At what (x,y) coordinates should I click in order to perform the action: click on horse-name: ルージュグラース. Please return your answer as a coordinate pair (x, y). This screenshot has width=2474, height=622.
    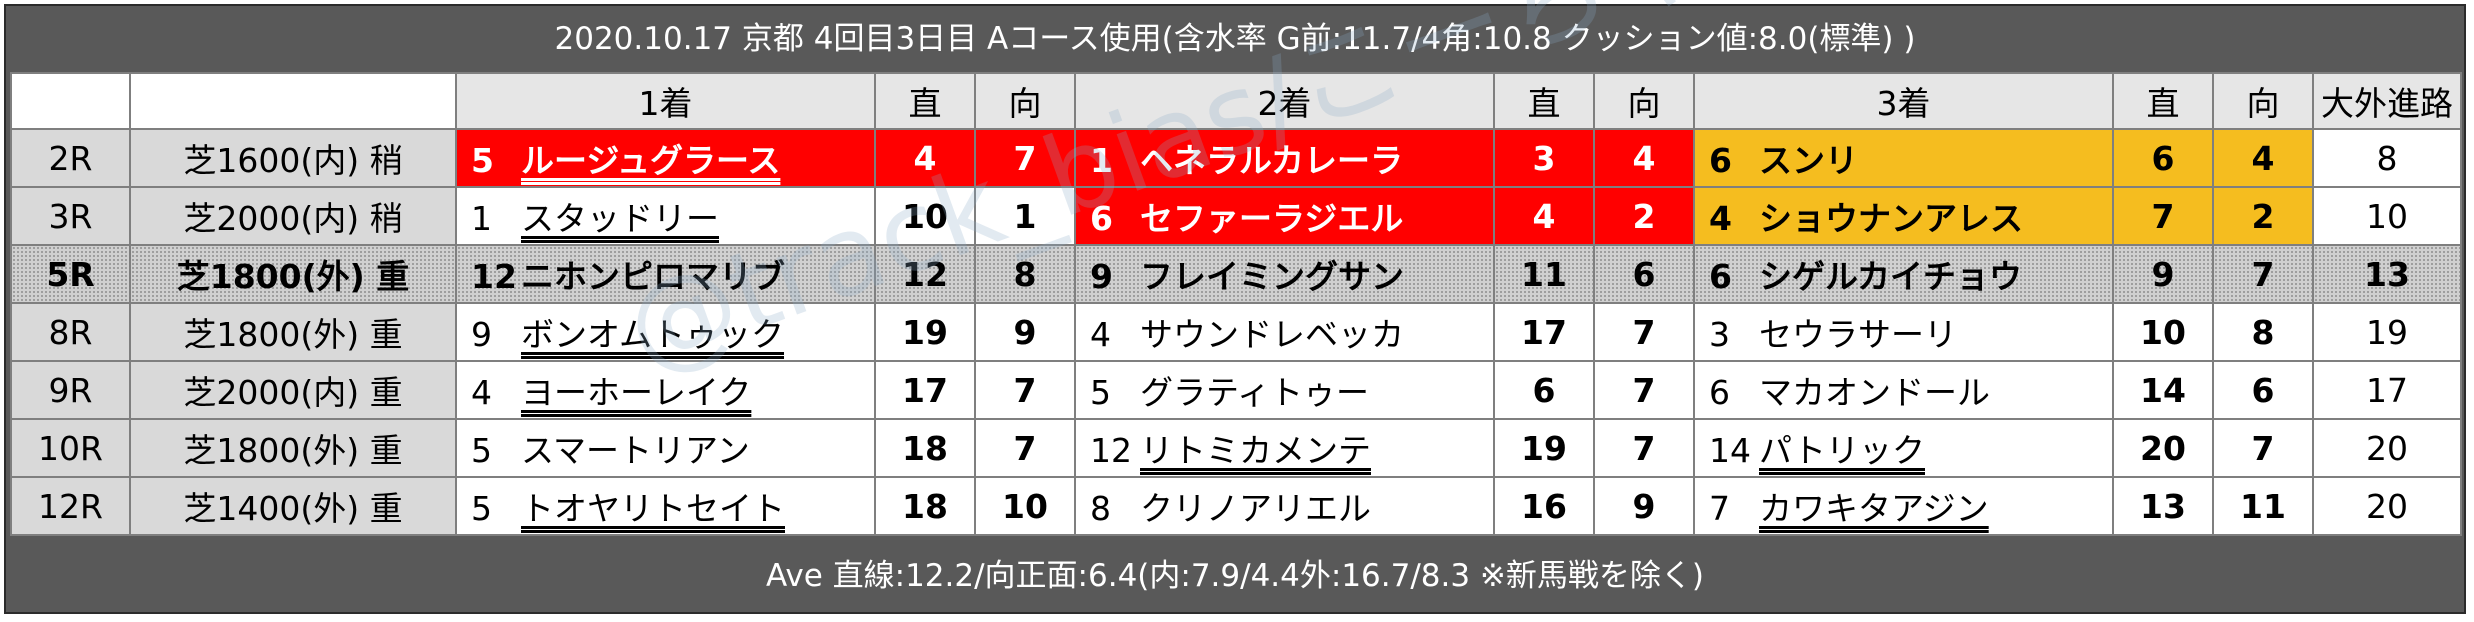
    Looking at the image, I should click on (651, 160).